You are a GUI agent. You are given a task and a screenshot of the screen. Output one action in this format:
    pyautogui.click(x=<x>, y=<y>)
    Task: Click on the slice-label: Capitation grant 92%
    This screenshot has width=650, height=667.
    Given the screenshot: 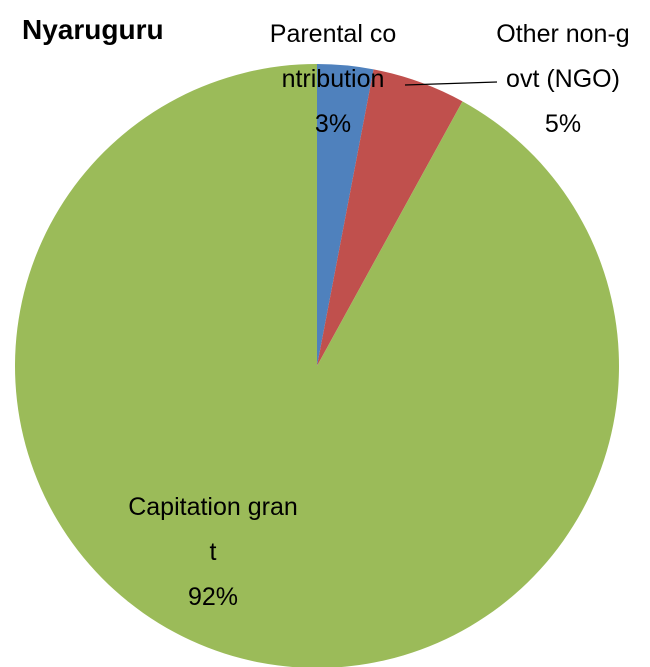 What is the action you would take?
    pyautogui.click(x=213, y=552)
    